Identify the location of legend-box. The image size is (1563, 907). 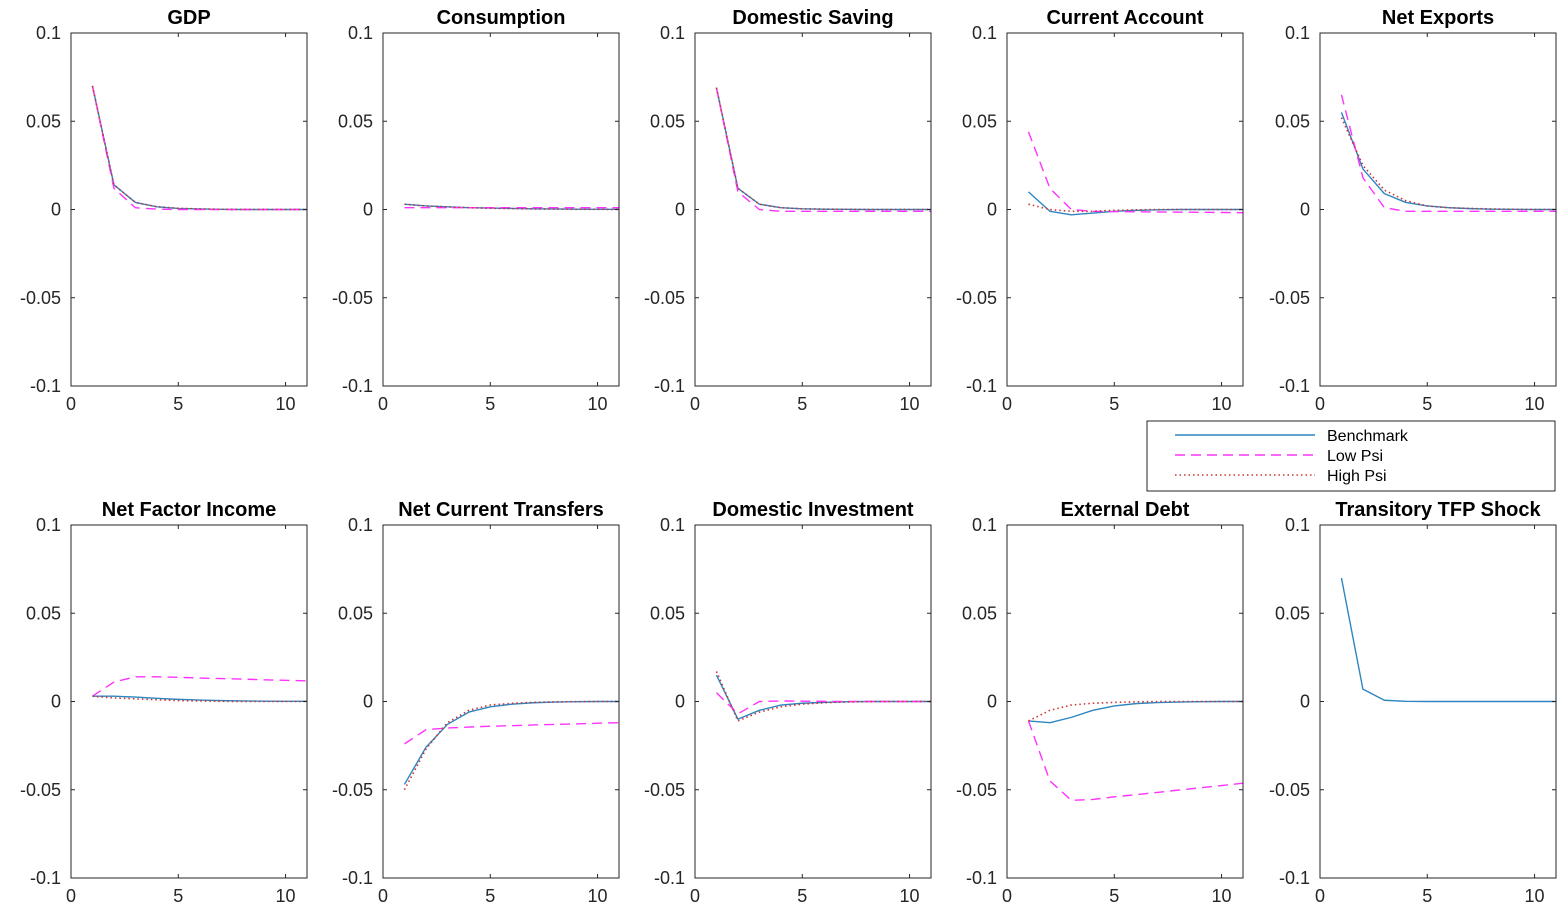
(1351, 456).